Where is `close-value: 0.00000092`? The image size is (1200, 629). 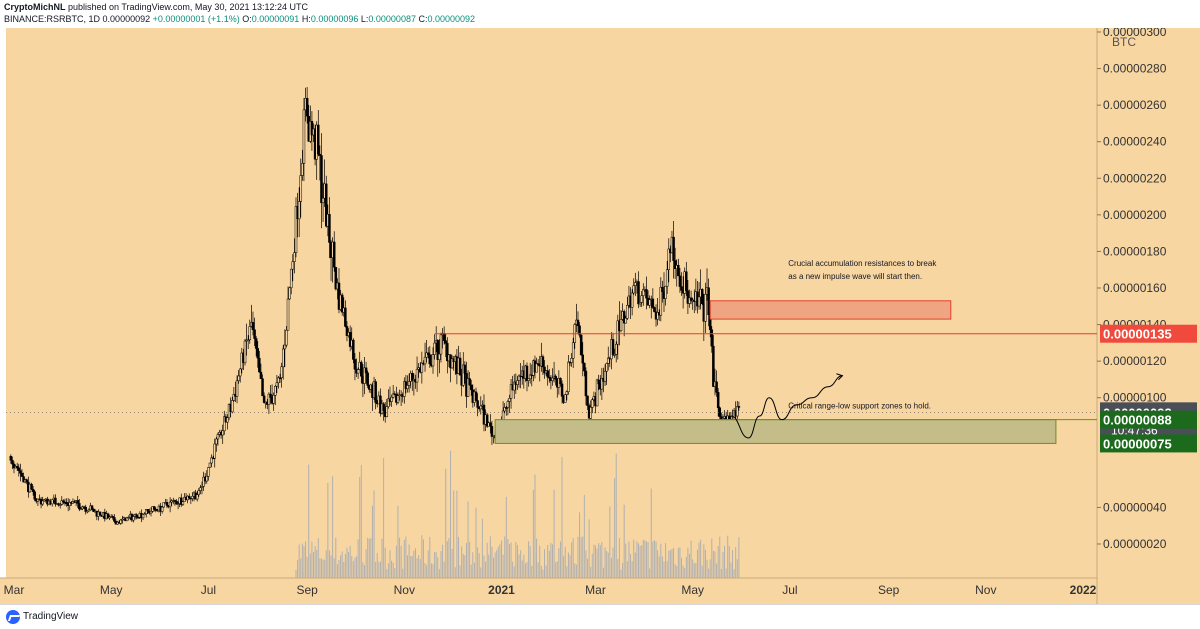 close-value: 0.00000092 is located at coordinates (451, 19).